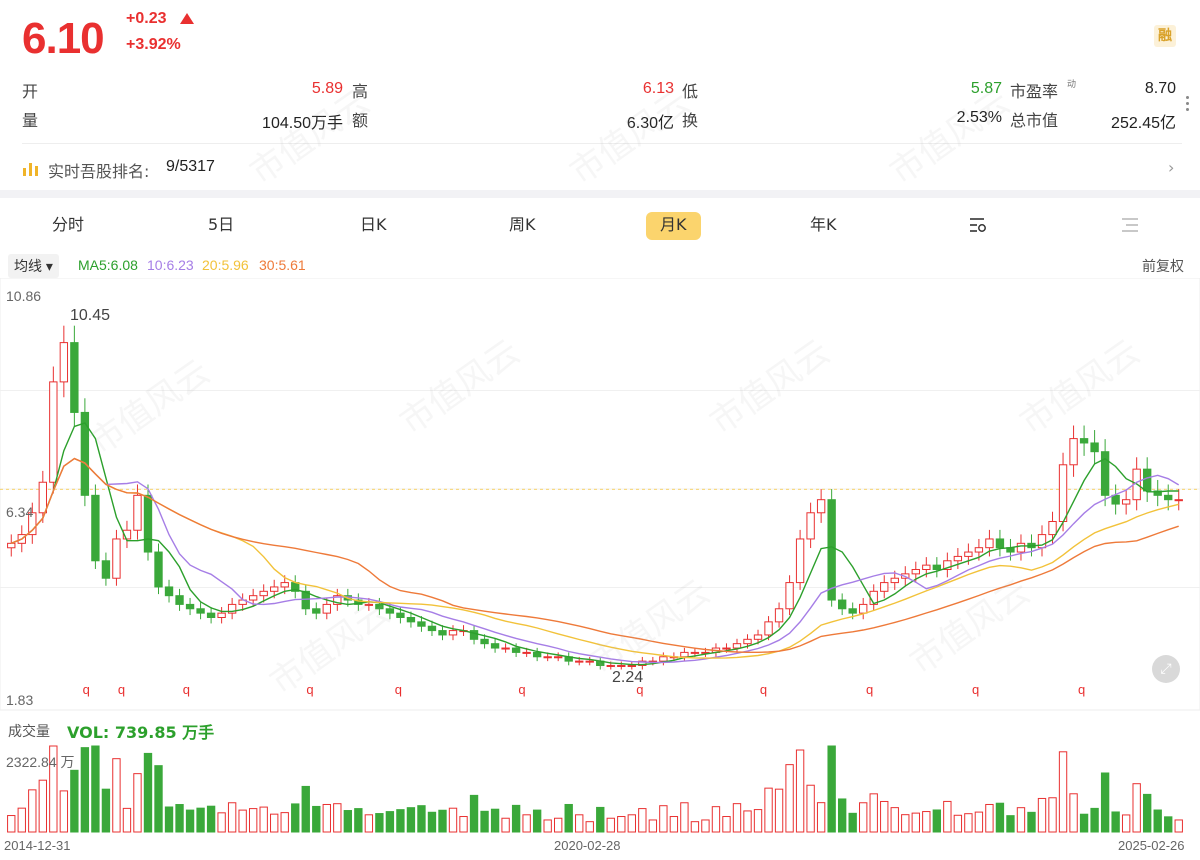 Image resolution: width=1200 pixels, height=860 pixels. Describe the element at coordinates (33, 266) in the screenshot. I see `indicator-select: 均线 ▾` at that location.